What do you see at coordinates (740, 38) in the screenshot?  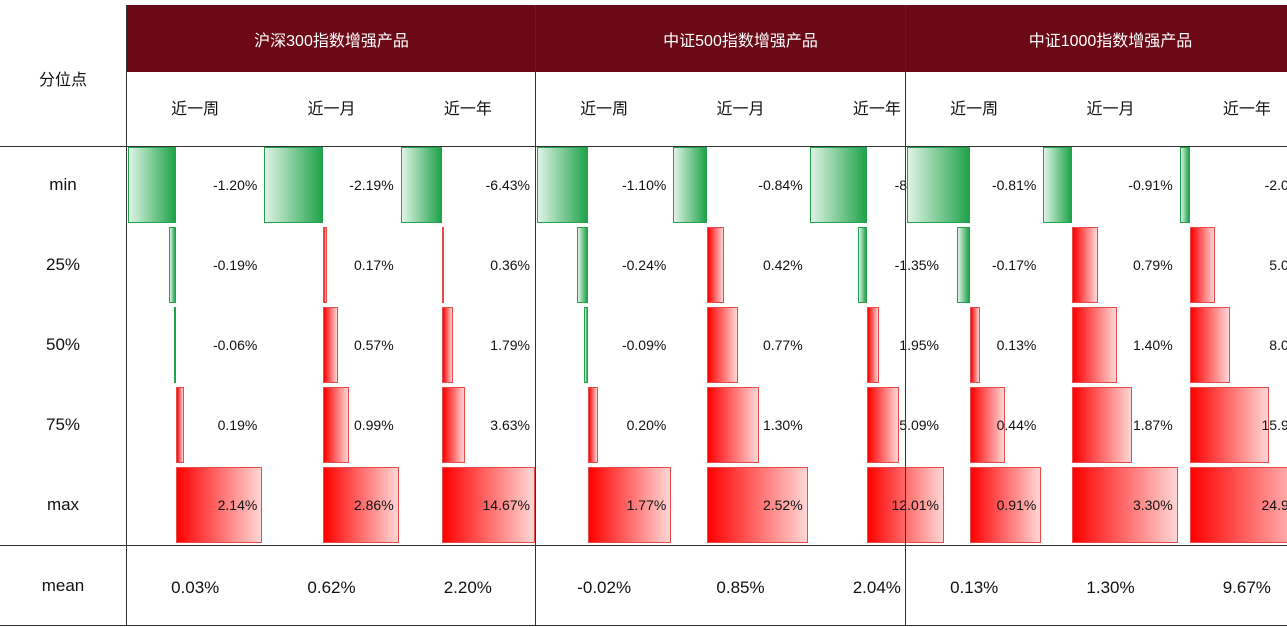 I see `group-header: 中证500指数增强产品` at bounding box center [740, 38].